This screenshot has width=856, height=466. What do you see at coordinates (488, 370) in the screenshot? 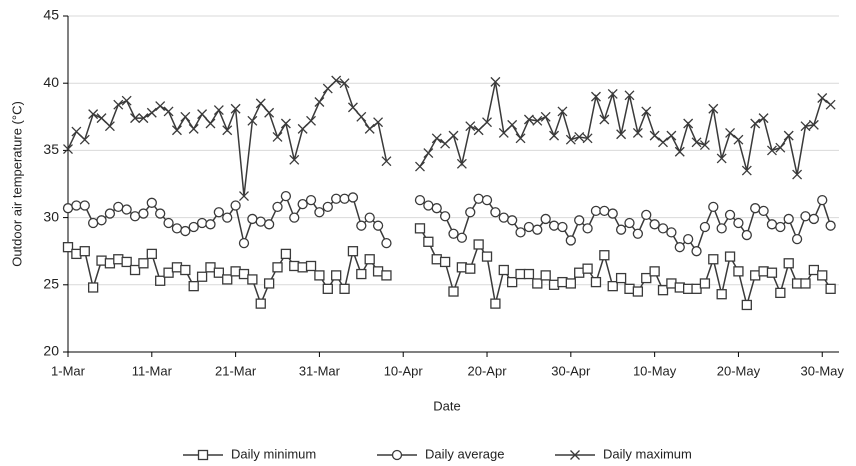
I see `x-tick-label: 20-Apr` at bounding box center [488, 370].